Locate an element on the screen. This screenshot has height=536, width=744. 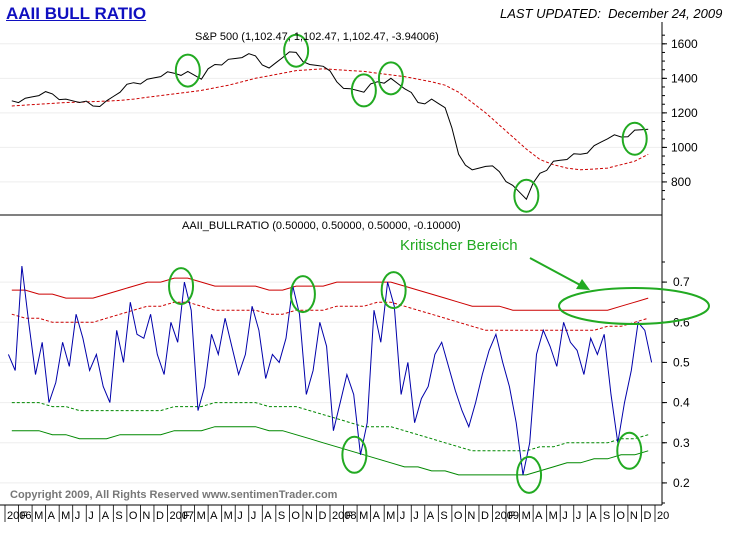
critical-zone-ellipse is located at coordinates (634, 306).